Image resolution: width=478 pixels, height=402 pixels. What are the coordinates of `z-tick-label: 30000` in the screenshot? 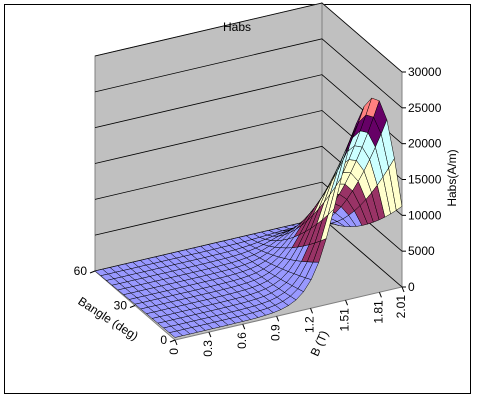 It's located at (425, 72).